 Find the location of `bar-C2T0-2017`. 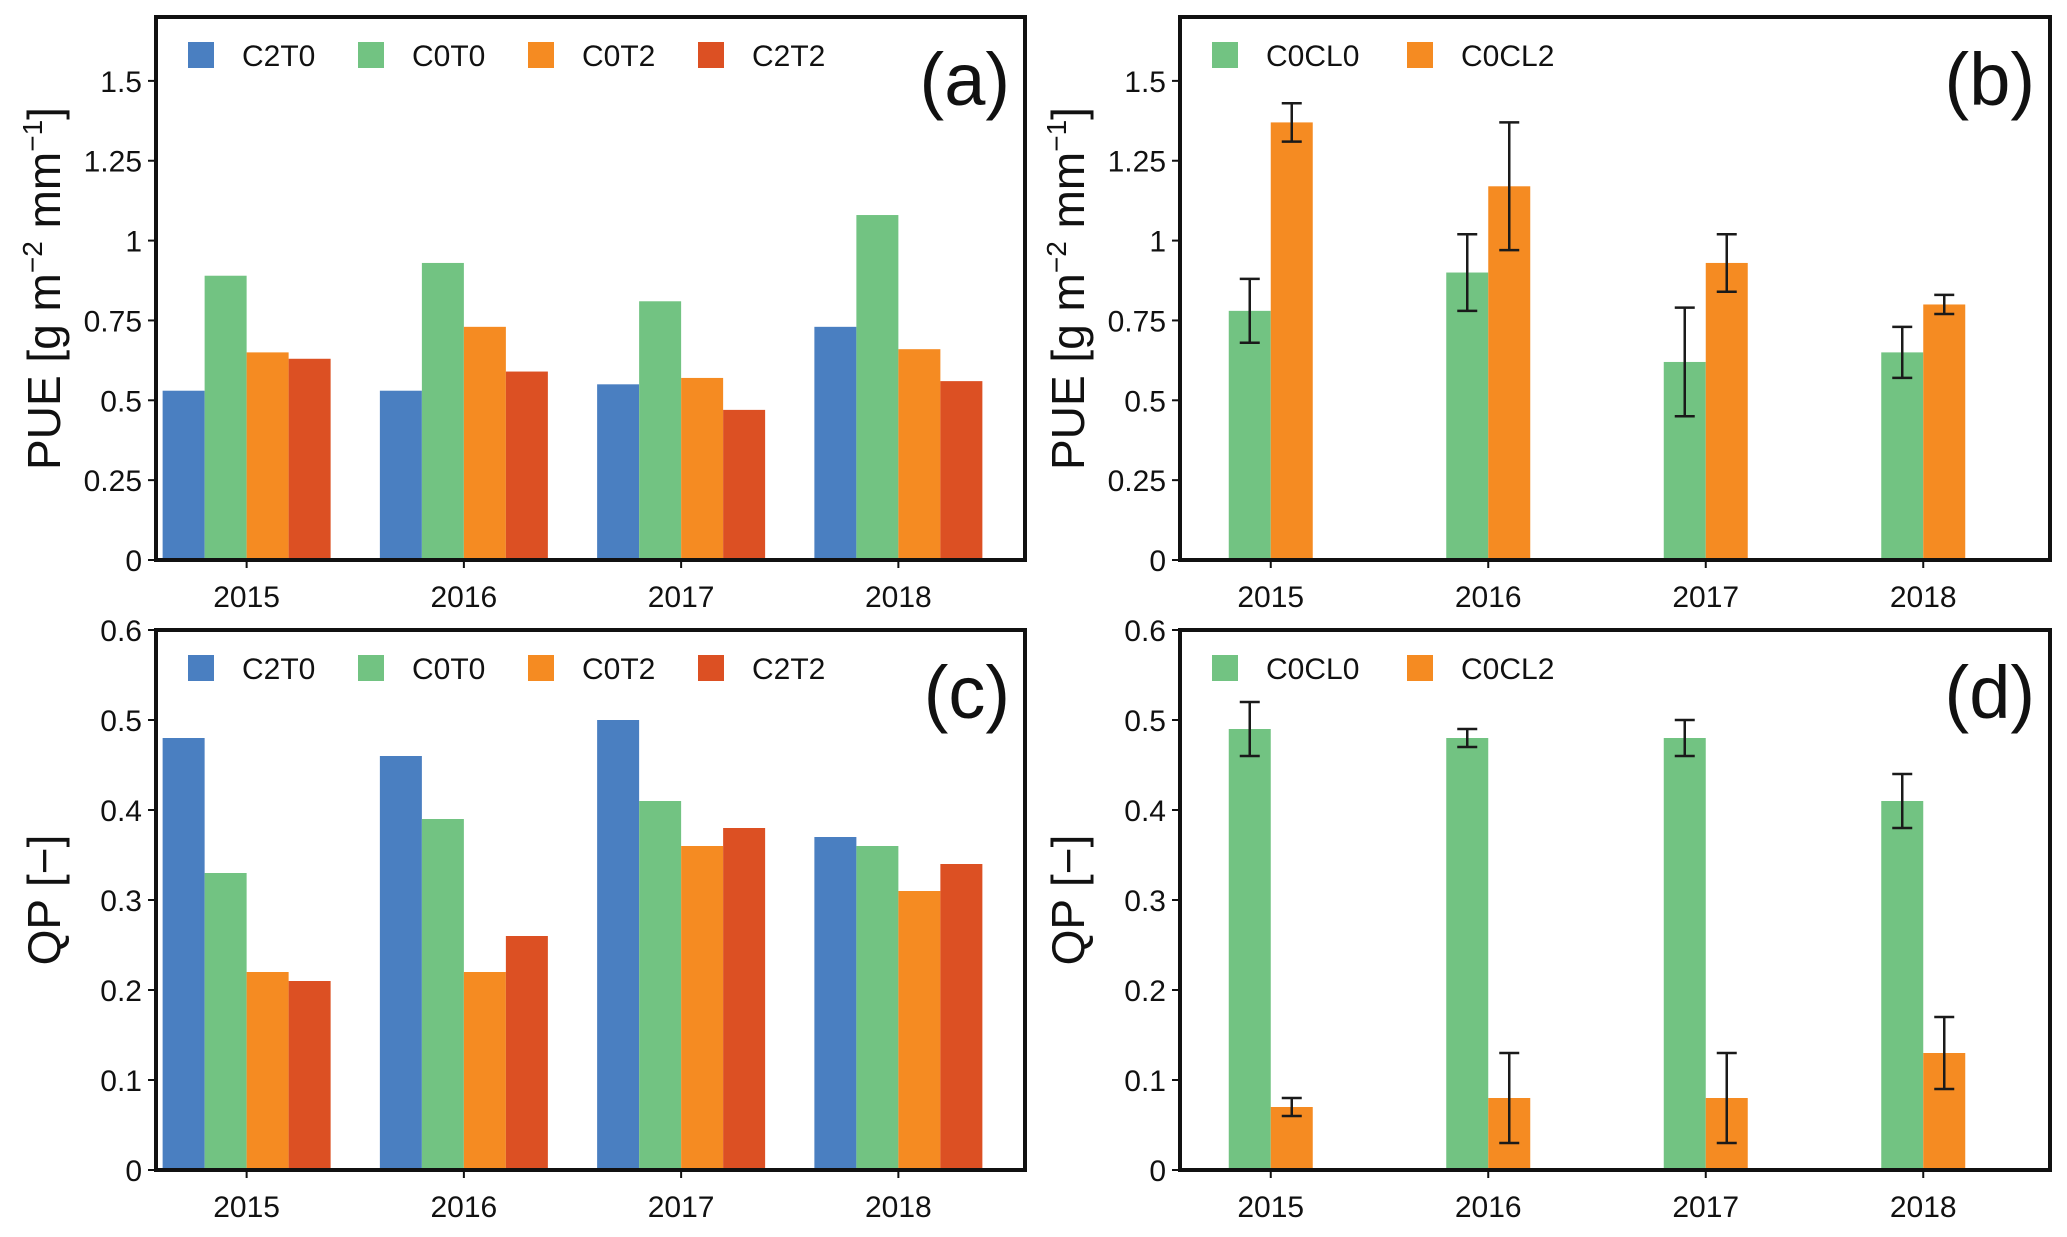

bar-C2T0-2017 is located at coordinates (618, 945).